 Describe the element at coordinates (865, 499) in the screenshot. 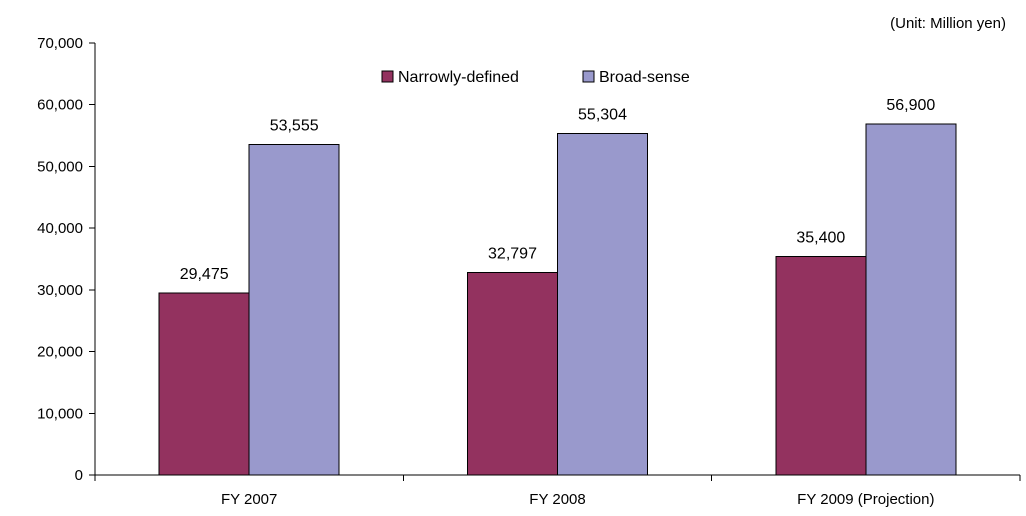

I see `category-label: FY 2009 (Projection)` at that location.